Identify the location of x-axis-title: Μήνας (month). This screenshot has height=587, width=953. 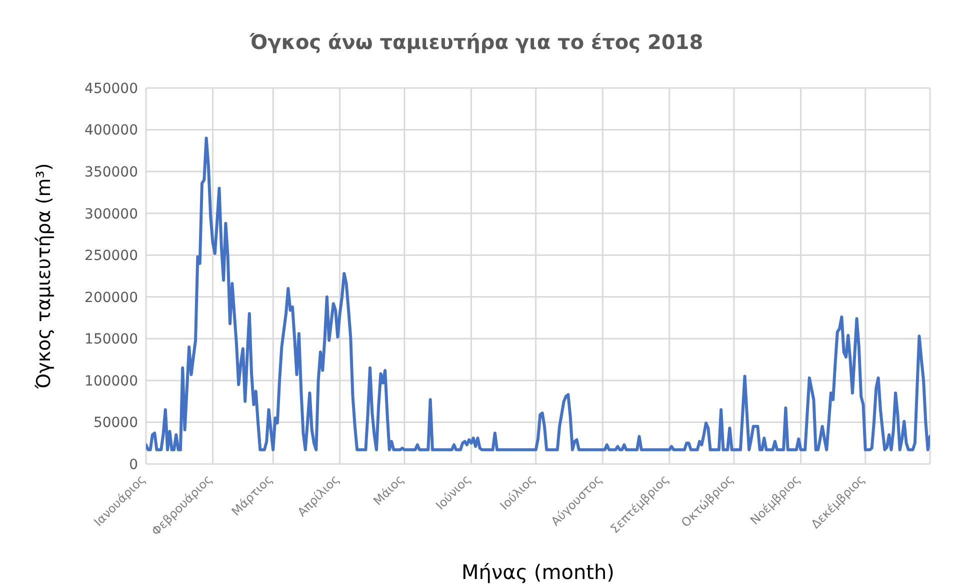
(538, 572).